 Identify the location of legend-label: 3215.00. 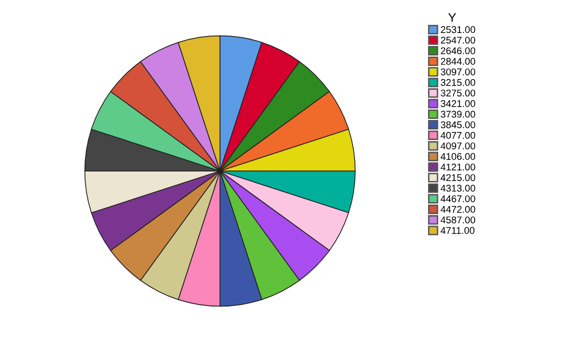
(458, 82).